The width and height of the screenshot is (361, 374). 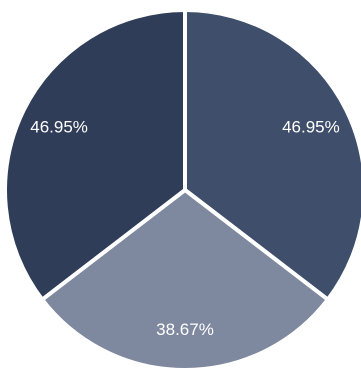 I want to click on pie-label-2: 46.95%, so click(x=59, y=126).